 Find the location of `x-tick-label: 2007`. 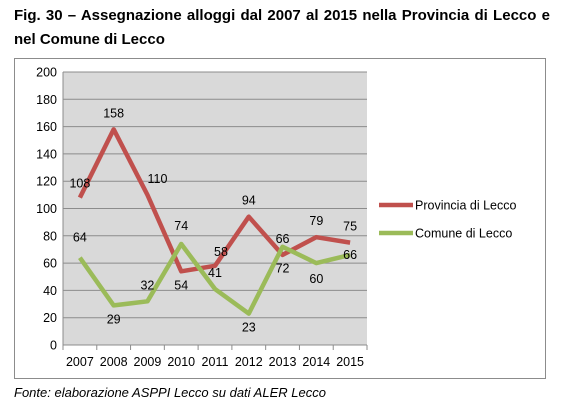

x-tick-label: 2007 is located at coordinates (80, 362).